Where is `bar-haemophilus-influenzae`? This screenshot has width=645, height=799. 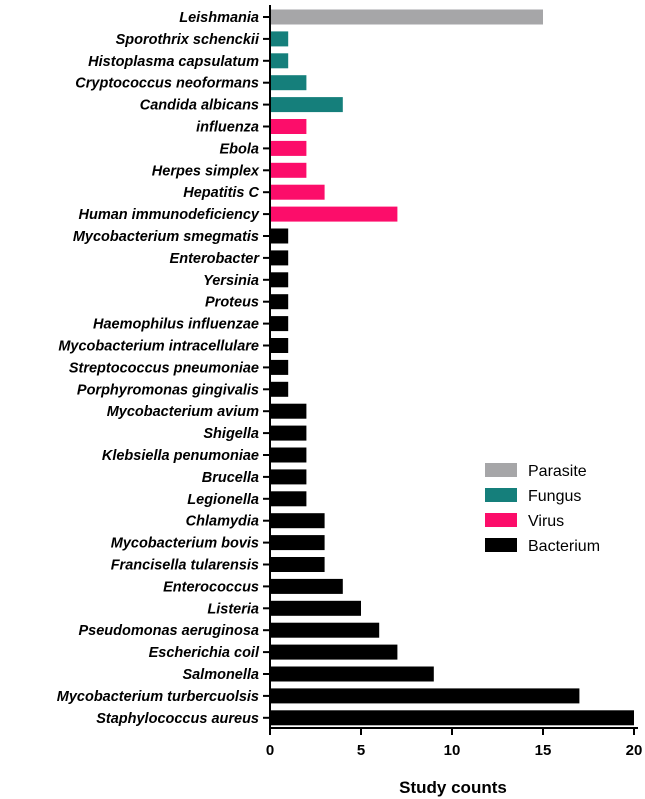 bar-haemophilus-influenzae is located at coordinates (279, 324).